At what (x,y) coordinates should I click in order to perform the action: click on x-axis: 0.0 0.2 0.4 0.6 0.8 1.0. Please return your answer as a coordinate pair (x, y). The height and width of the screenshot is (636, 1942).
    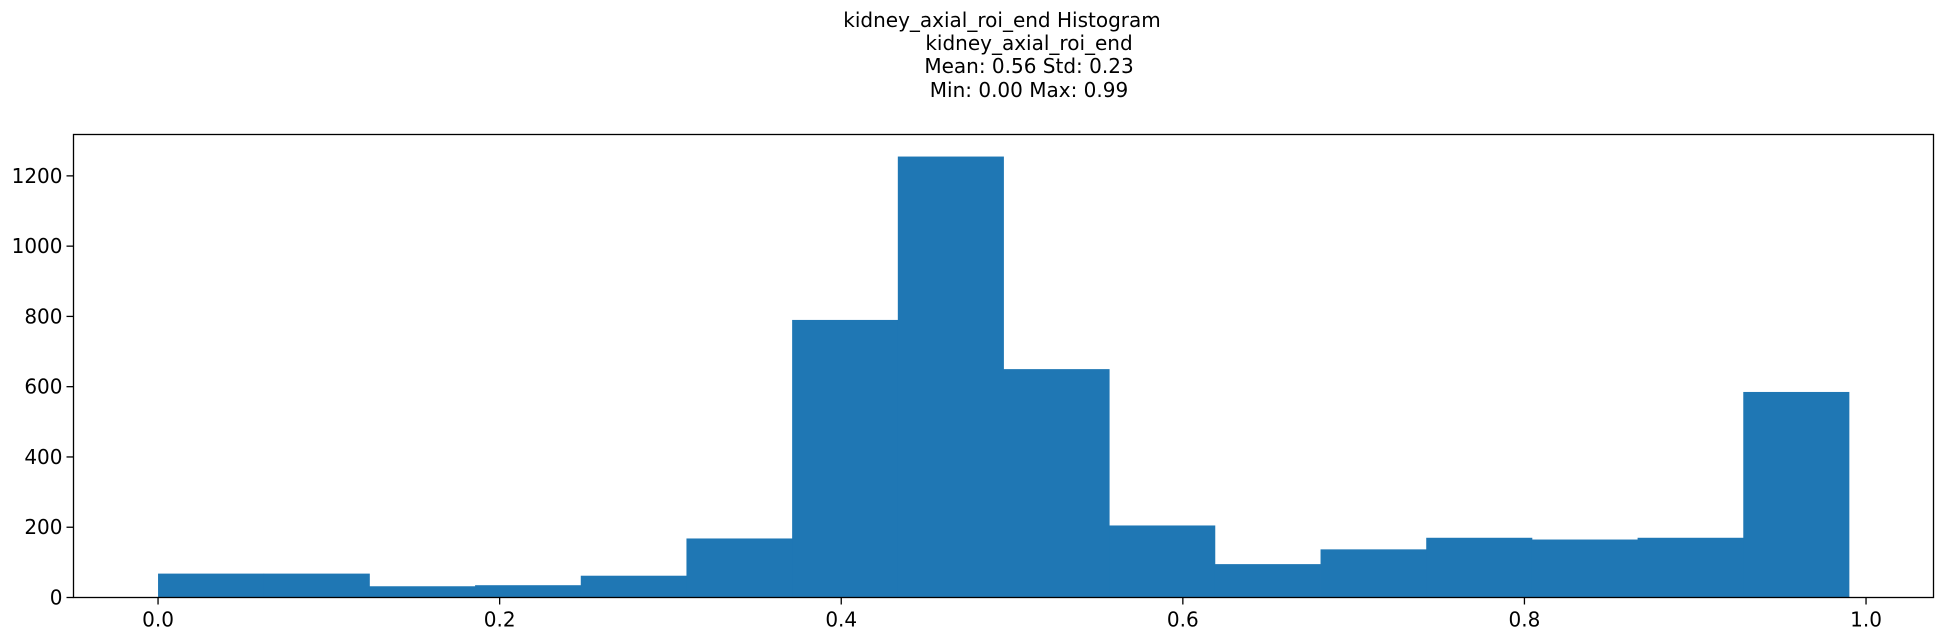
    Looking at the image, I should click on (1012, 614).